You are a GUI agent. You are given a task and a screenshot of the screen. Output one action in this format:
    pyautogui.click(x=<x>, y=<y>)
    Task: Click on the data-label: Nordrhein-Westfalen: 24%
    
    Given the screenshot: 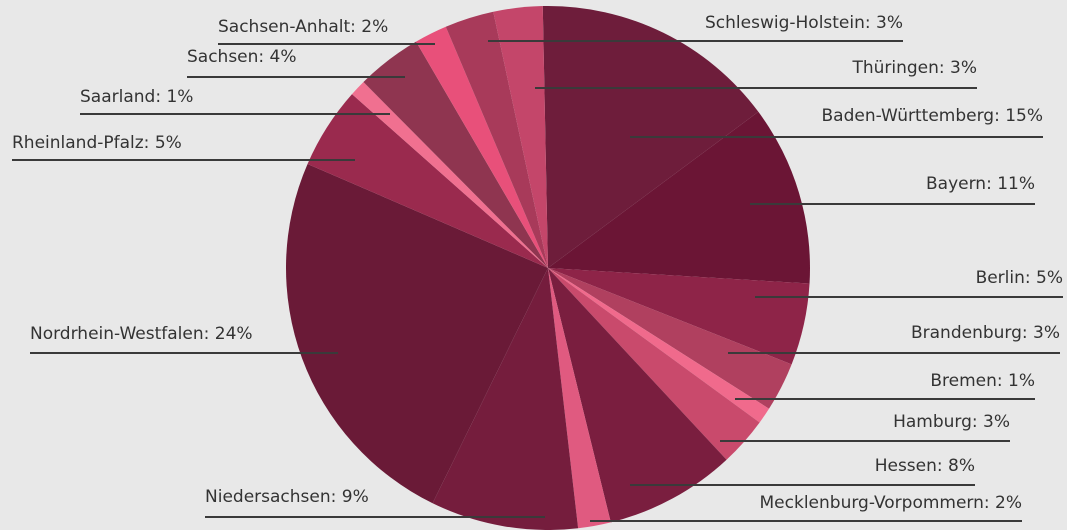 What is the action you would take?
    pyautogui.click(x=141, y=334)
    